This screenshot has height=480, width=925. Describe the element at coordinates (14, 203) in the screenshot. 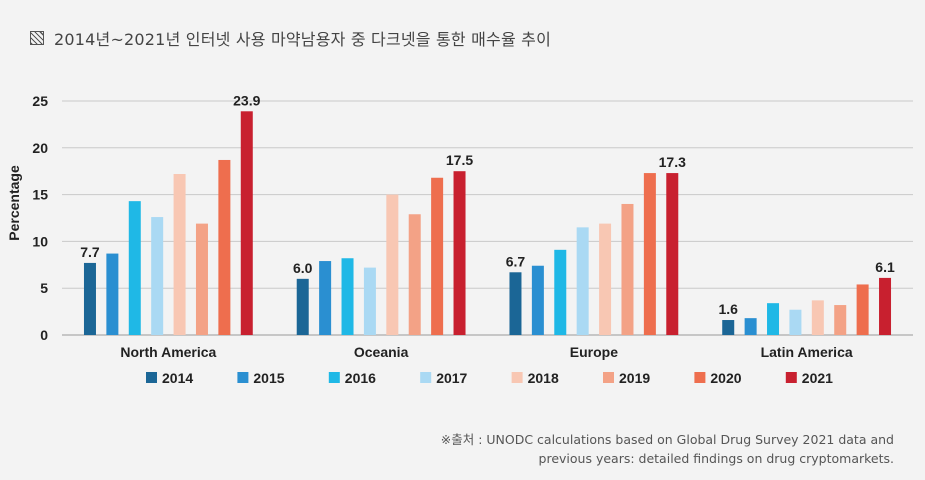

I see `y-axis-label: Percentage` at that location.